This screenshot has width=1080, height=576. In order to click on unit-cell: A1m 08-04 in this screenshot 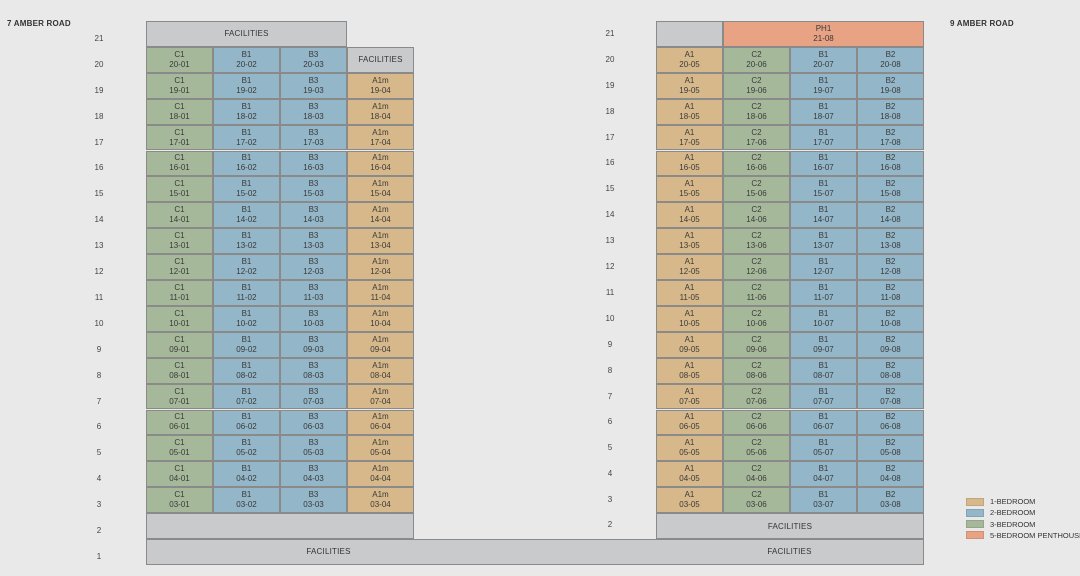, I will do `click(380, 370)`.